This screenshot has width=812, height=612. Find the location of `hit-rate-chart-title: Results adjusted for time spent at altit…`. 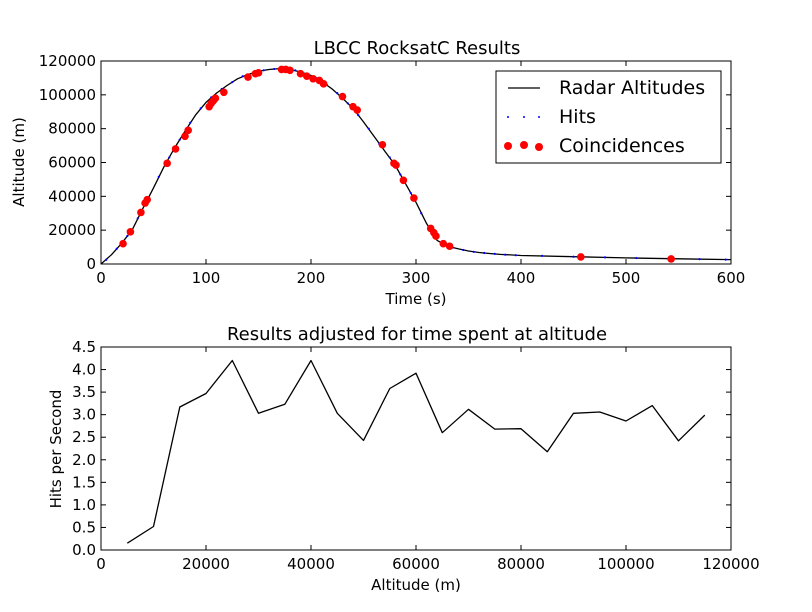

hit-rate-chart-title: Results adjusted for time spent at altit… is located at coordinates (417, 334).